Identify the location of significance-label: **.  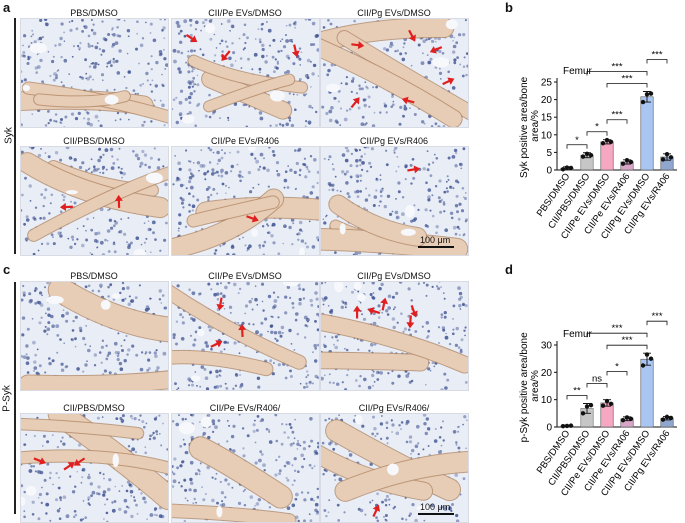
(577, 390).